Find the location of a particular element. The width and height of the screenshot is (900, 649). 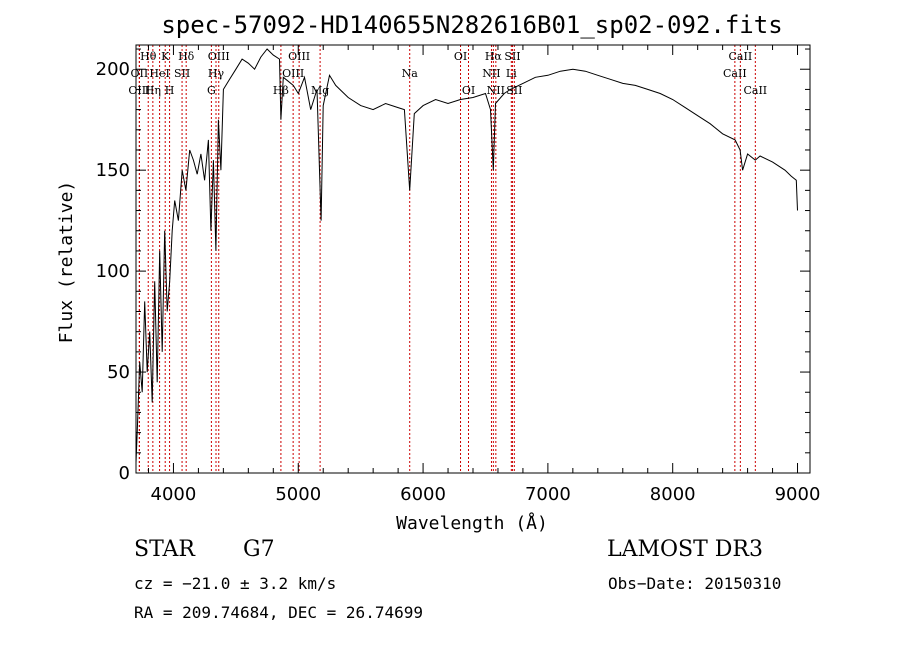

redshift-velocity: cz = −21.0 ± 3.2 km/s is located at coordinates (235, 583).